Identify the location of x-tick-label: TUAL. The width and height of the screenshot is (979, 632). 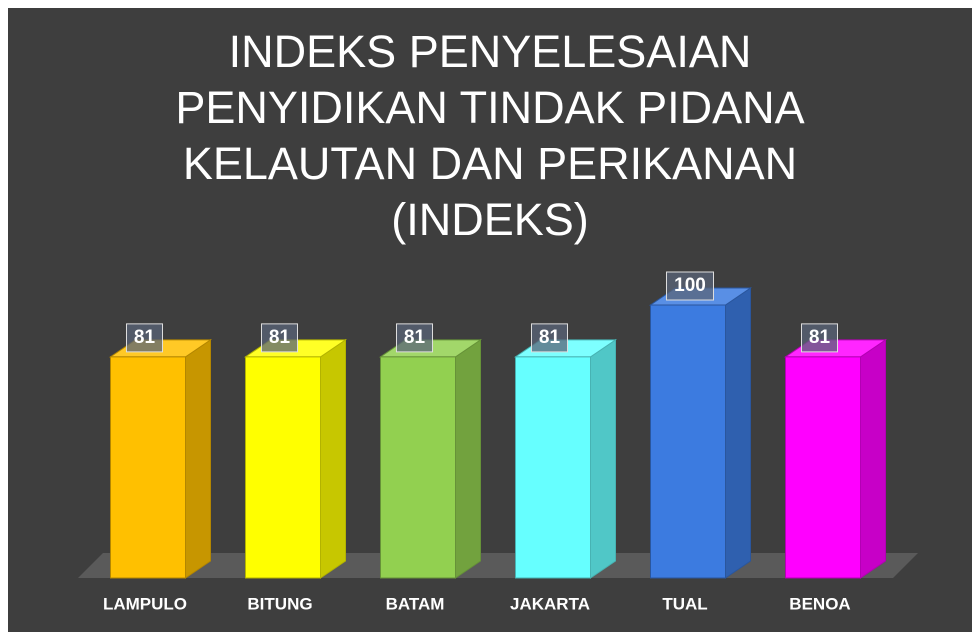
(684, 603).